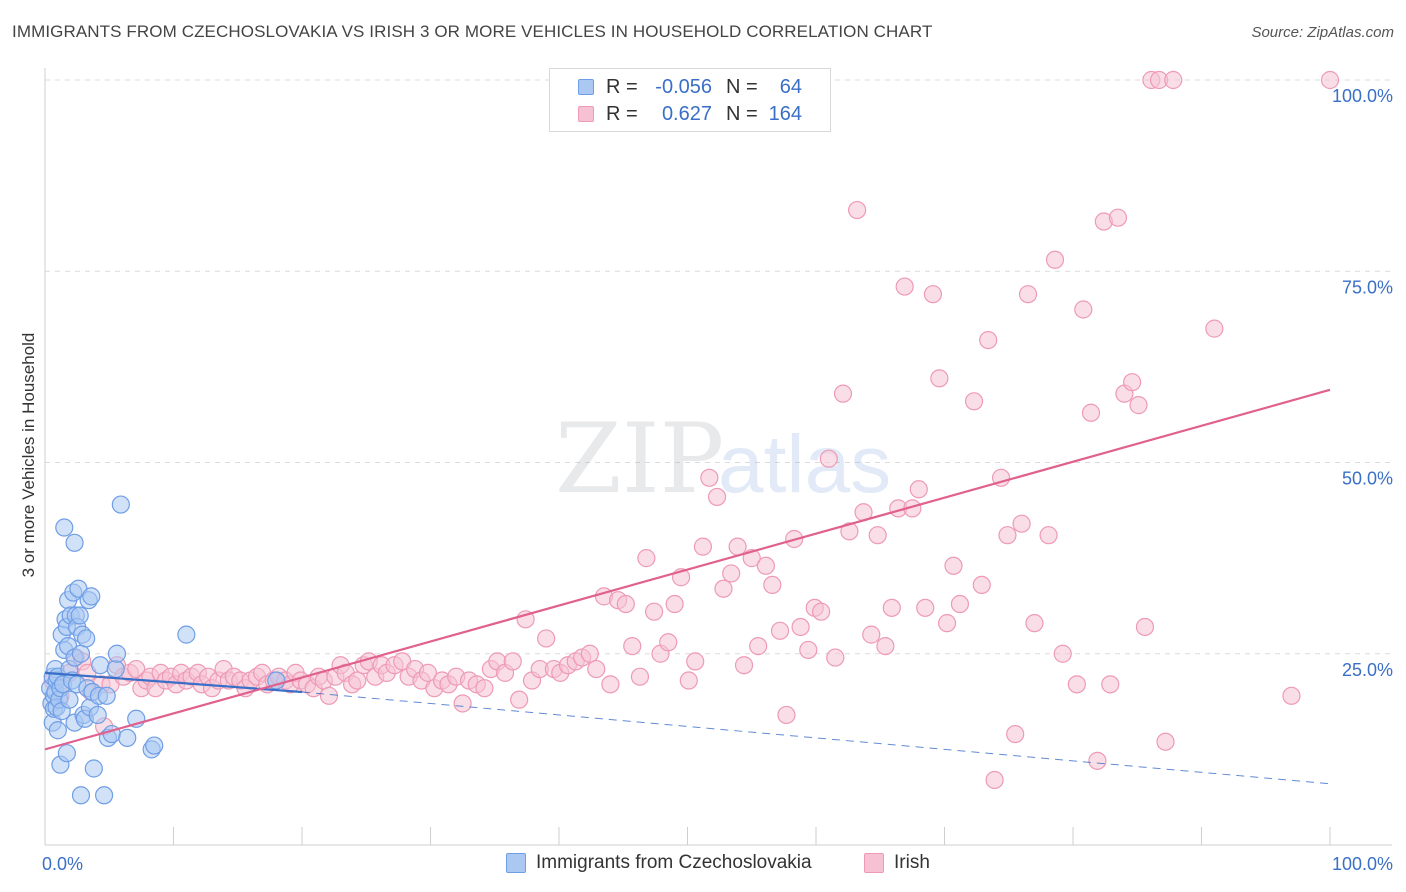  I want to click on legend-item-czechoslovakia: Immigrants from Czechoslovakia, so click(659, 863).